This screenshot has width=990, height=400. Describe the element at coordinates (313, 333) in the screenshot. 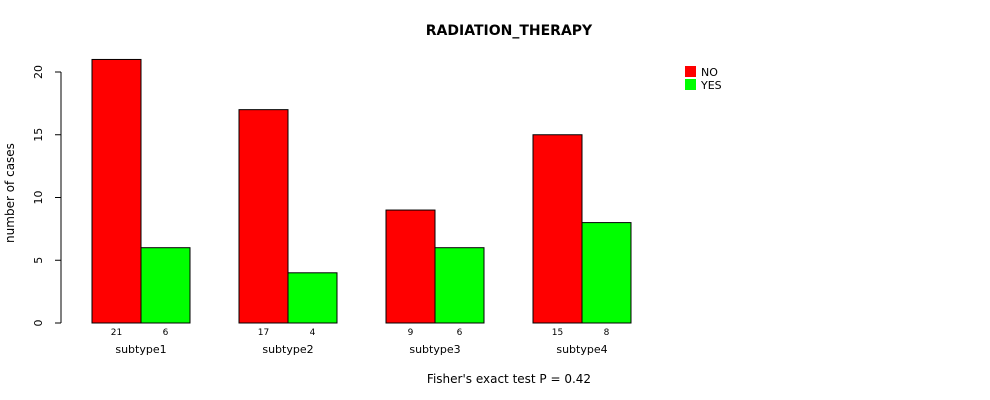

I see `bar-data-label: 4` at that location.